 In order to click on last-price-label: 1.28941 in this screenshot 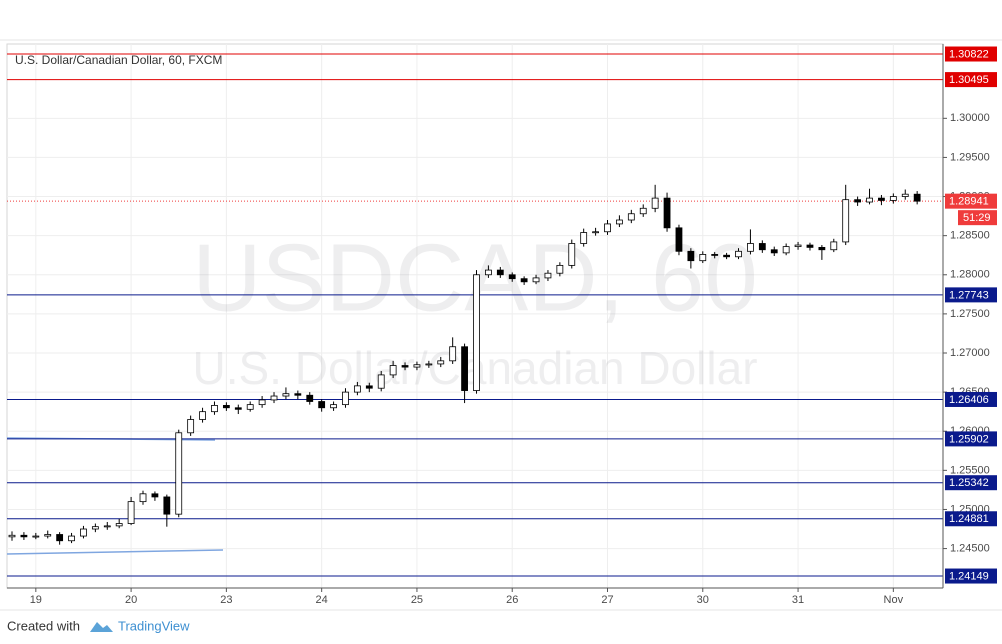, I will do `click(969, 202)`.